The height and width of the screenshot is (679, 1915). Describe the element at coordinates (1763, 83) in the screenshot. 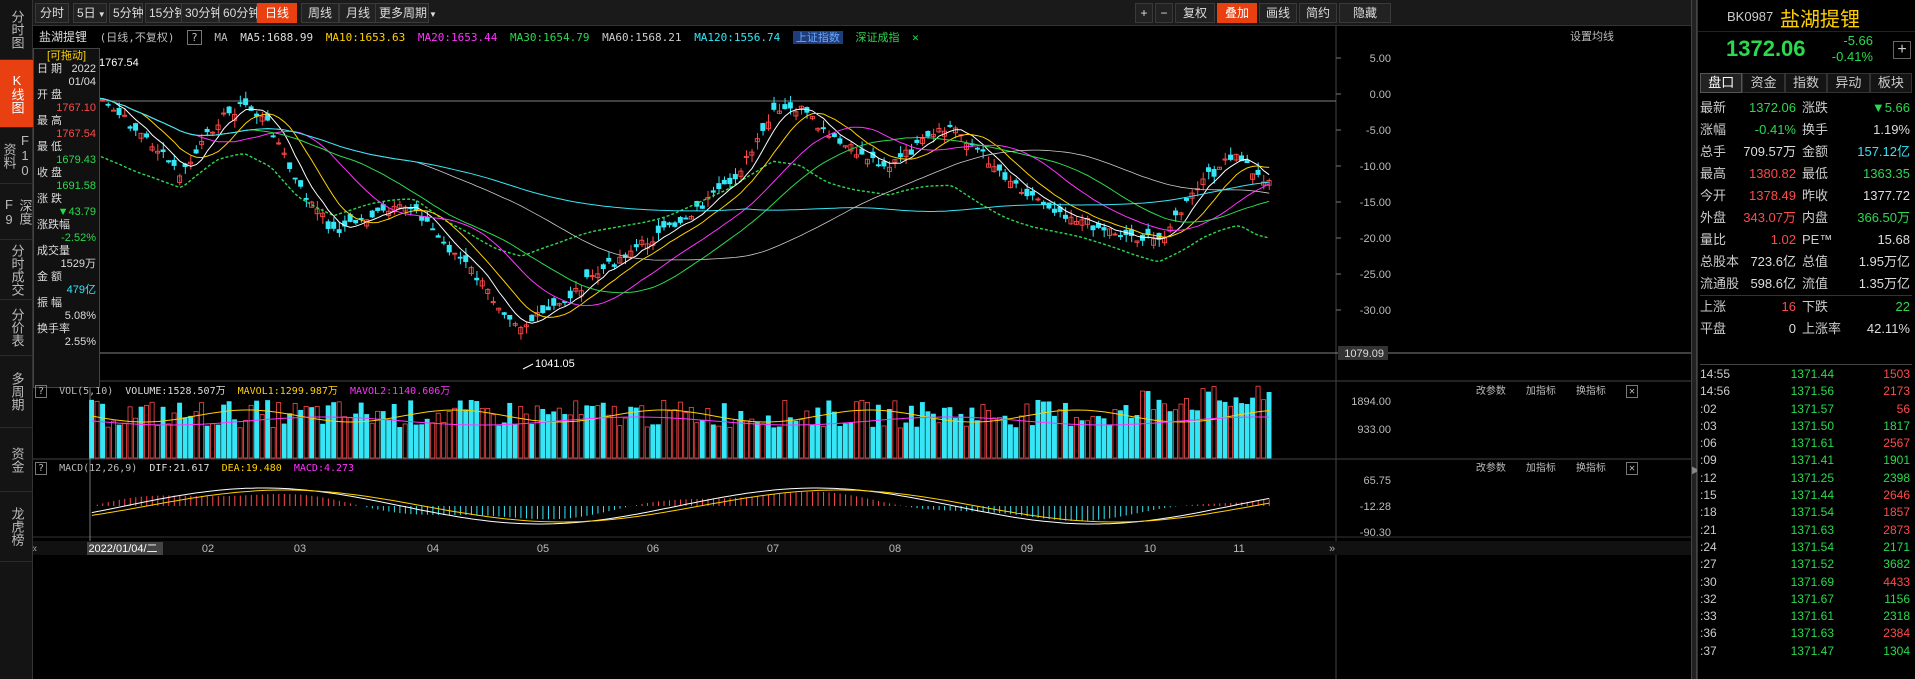

I see `quote-tab: 资金` at that location.